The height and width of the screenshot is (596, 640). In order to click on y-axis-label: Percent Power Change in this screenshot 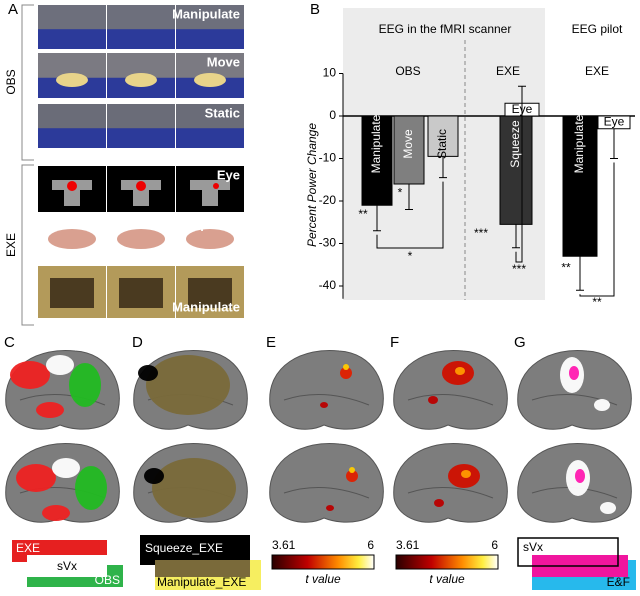, I will do `click(312, 185)`.